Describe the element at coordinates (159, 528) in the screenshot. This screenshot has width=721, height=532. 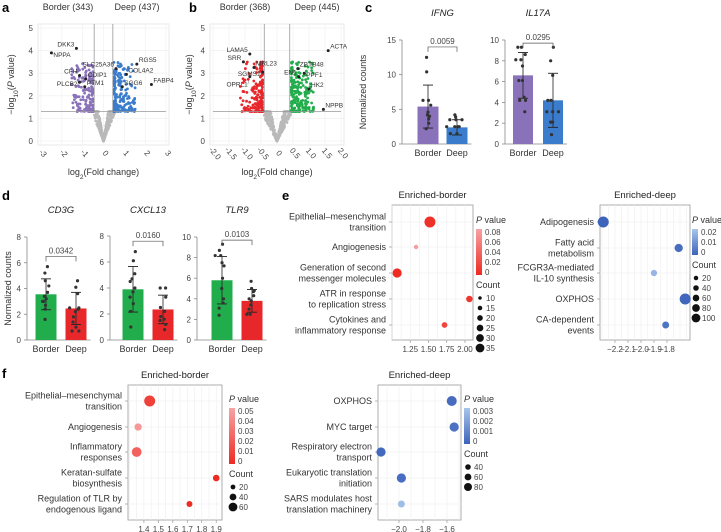
I see `x-tick-label: 1.5` at that location.